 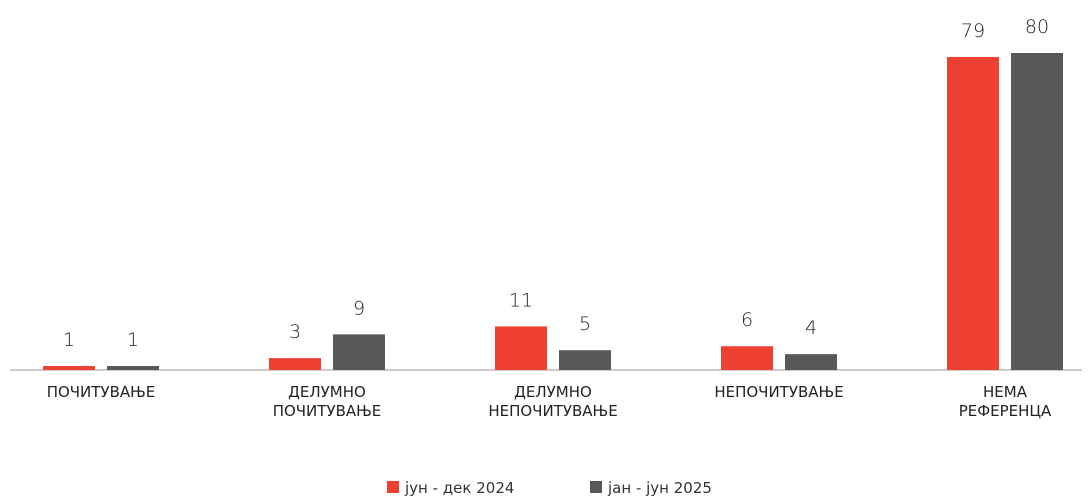 I want to click on value-label: 80, so click(x=1037, y=27).